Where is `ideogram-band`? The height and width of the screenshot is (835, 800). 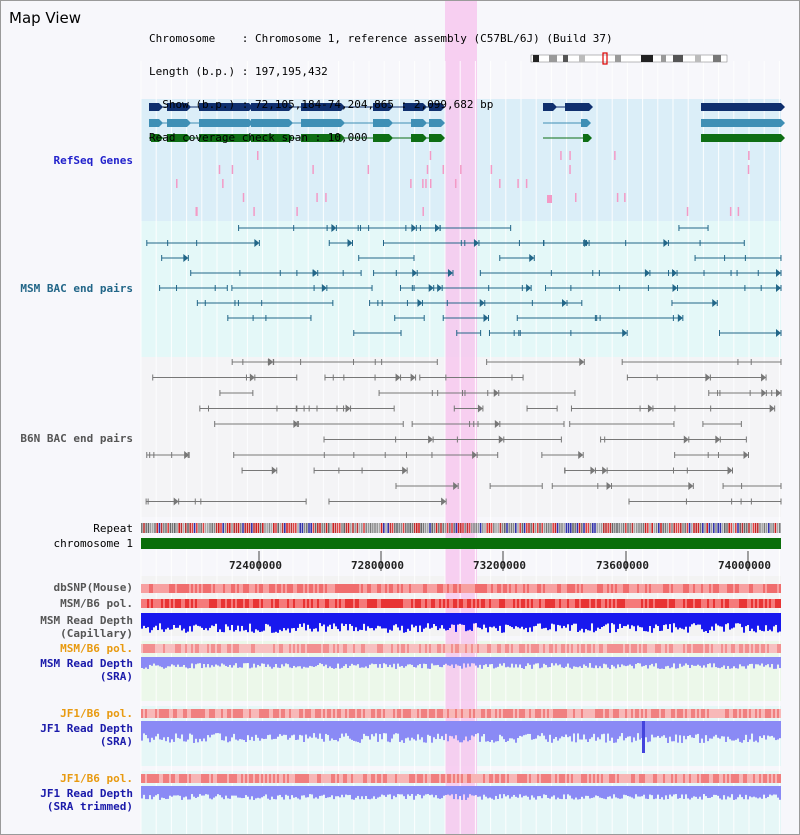 ideogram-band is located at coordinates (582, 58).